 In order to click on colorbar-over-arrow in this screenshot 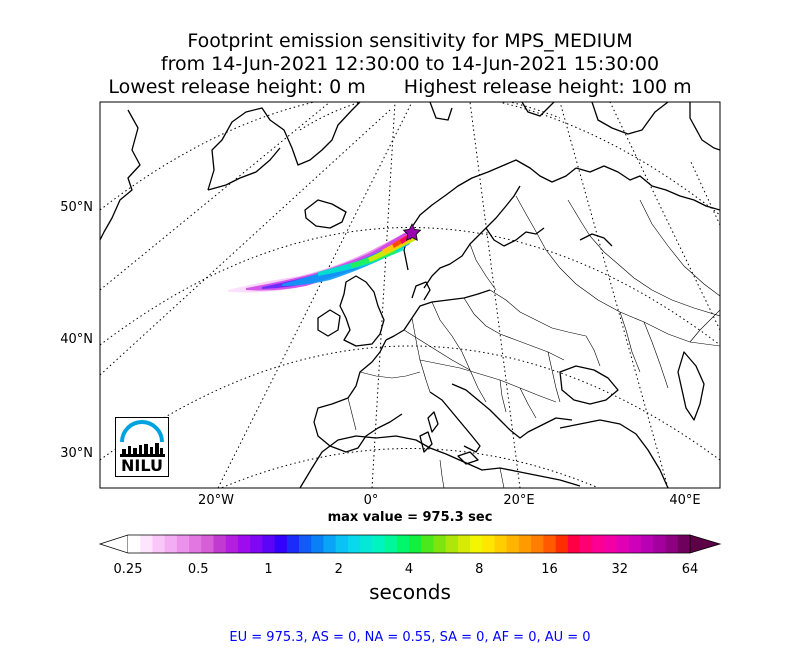, I will do `click(705, 544)`.